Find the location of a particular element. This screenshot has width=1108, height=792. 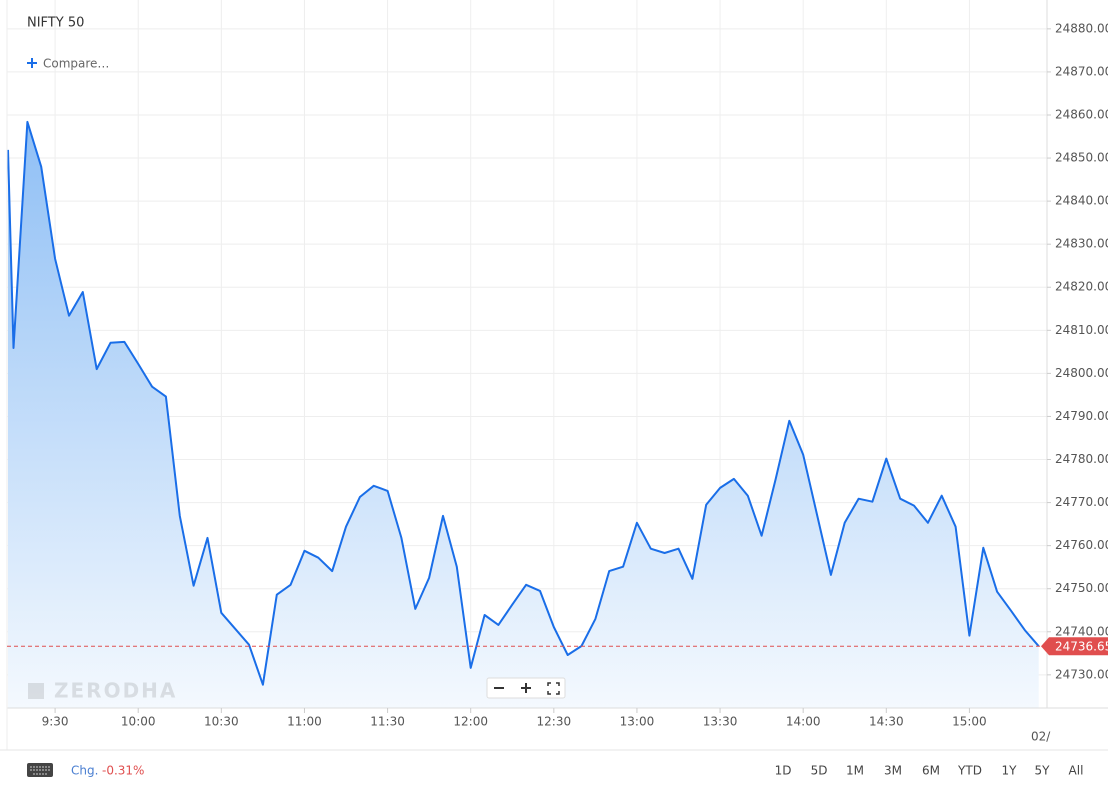

y-tick-label: 24730.00 is located at coordinates (1081, 674).